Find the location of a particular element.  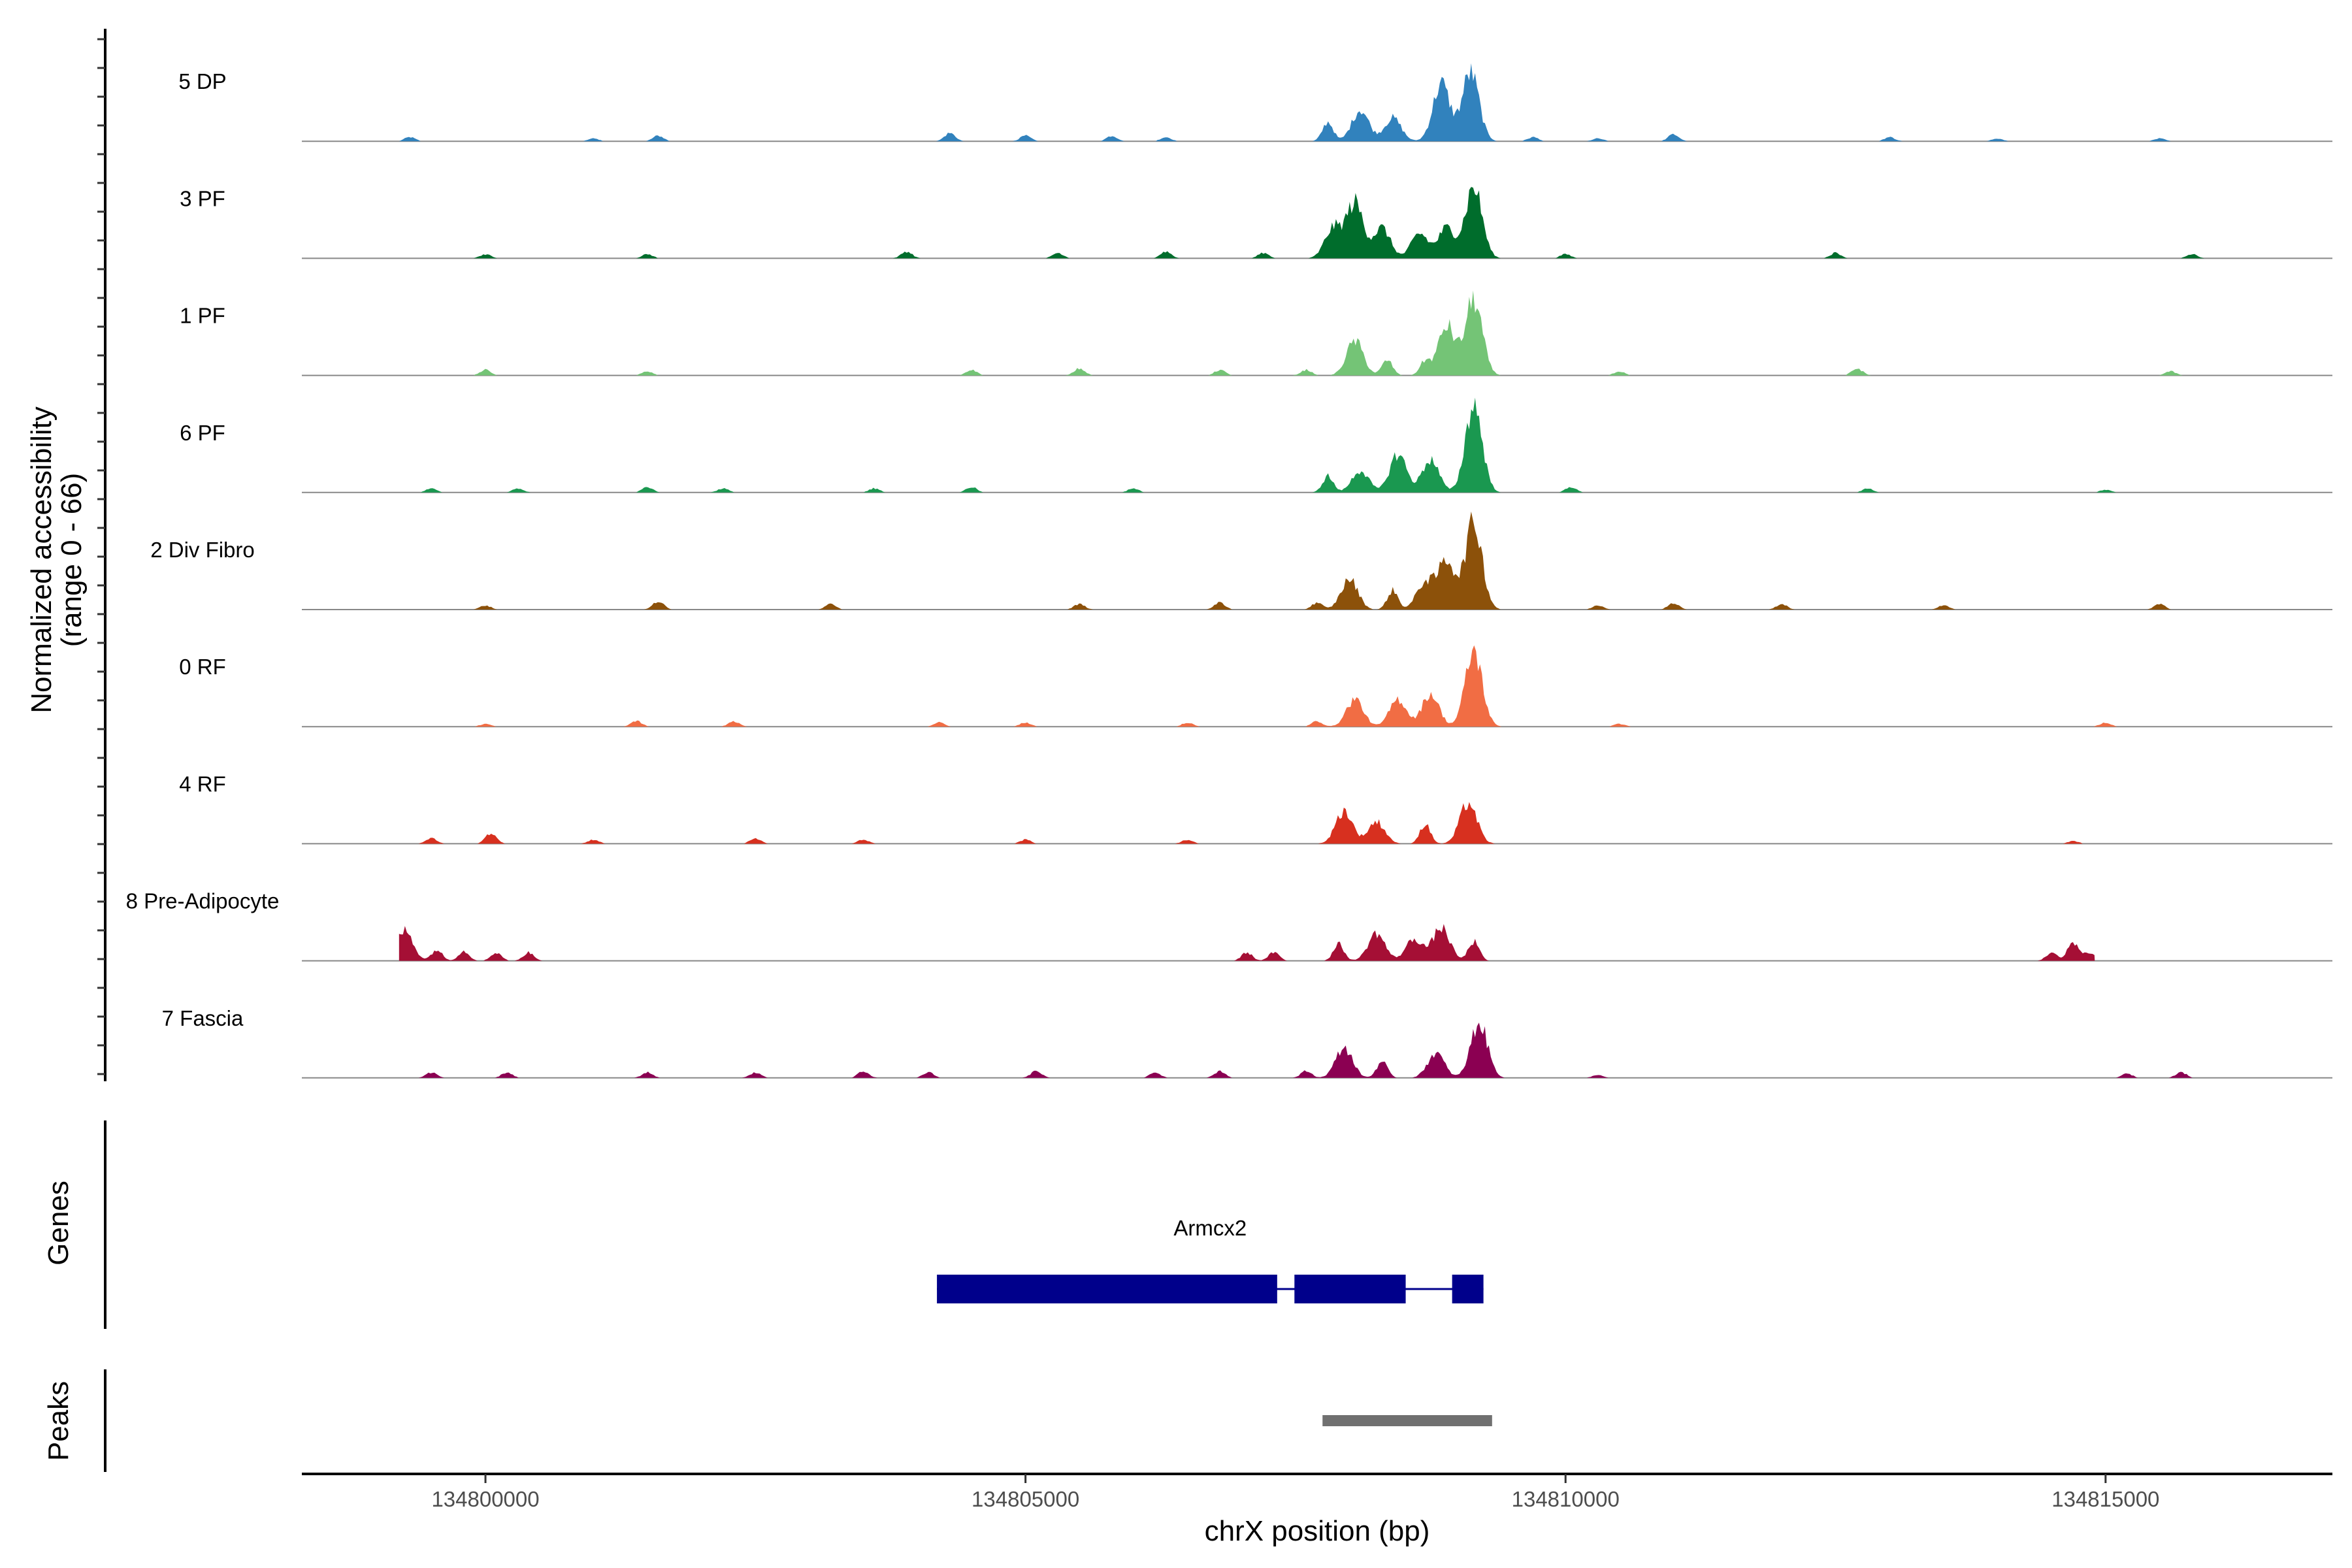

peaks-panel-label: Peaks is located at coordinates (58, 1421).